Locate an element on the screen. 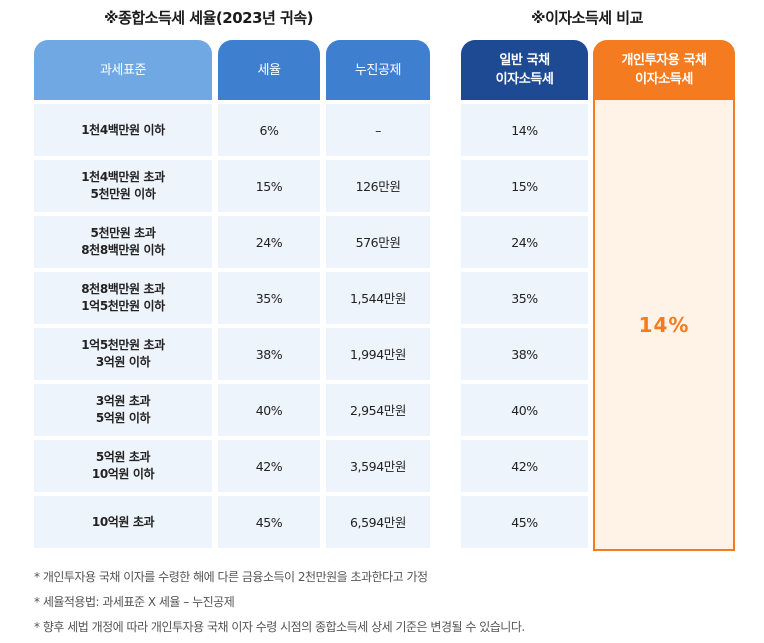  general-rate-cell: 40% is located at coordinates (524, 410).